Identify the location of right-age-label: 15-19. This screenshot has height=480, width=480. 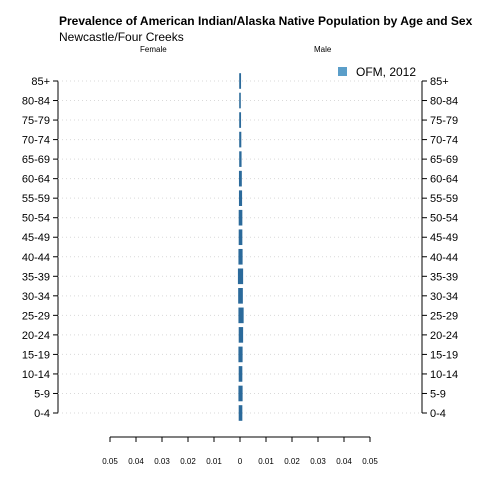
(444, 355).